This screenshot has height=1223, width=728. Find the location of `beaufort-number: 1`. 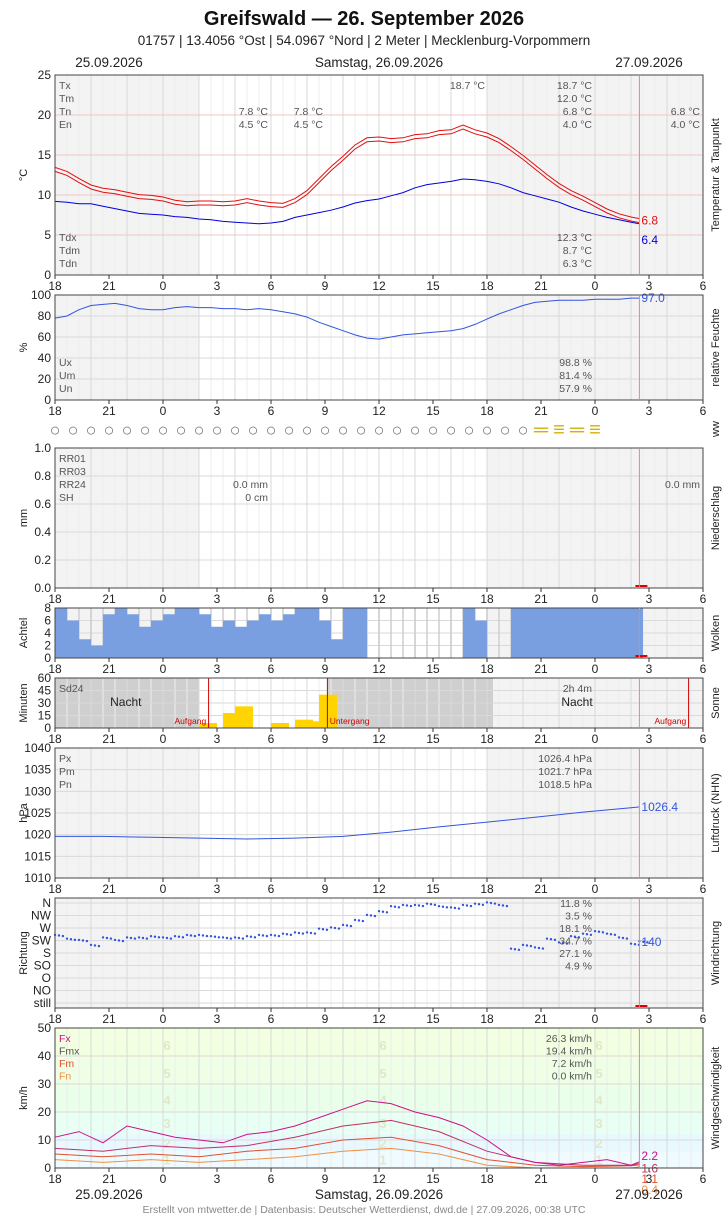

beaufort-number: 1 is located at coordinates (382, 1160).